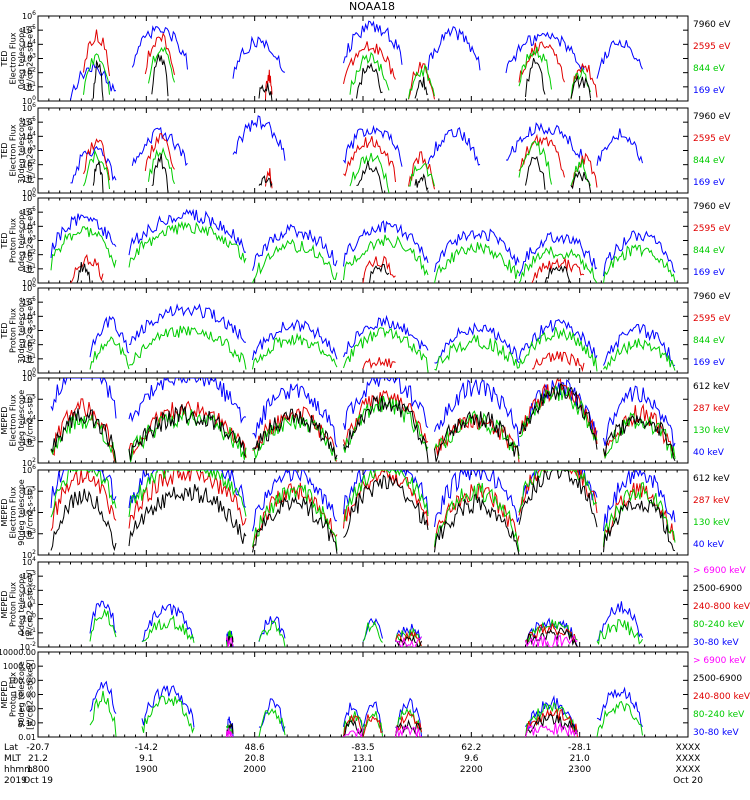  Describe the element at coordinates (34, 559) in the screenshot. I see `y-tick-exponent: 4` at that location.